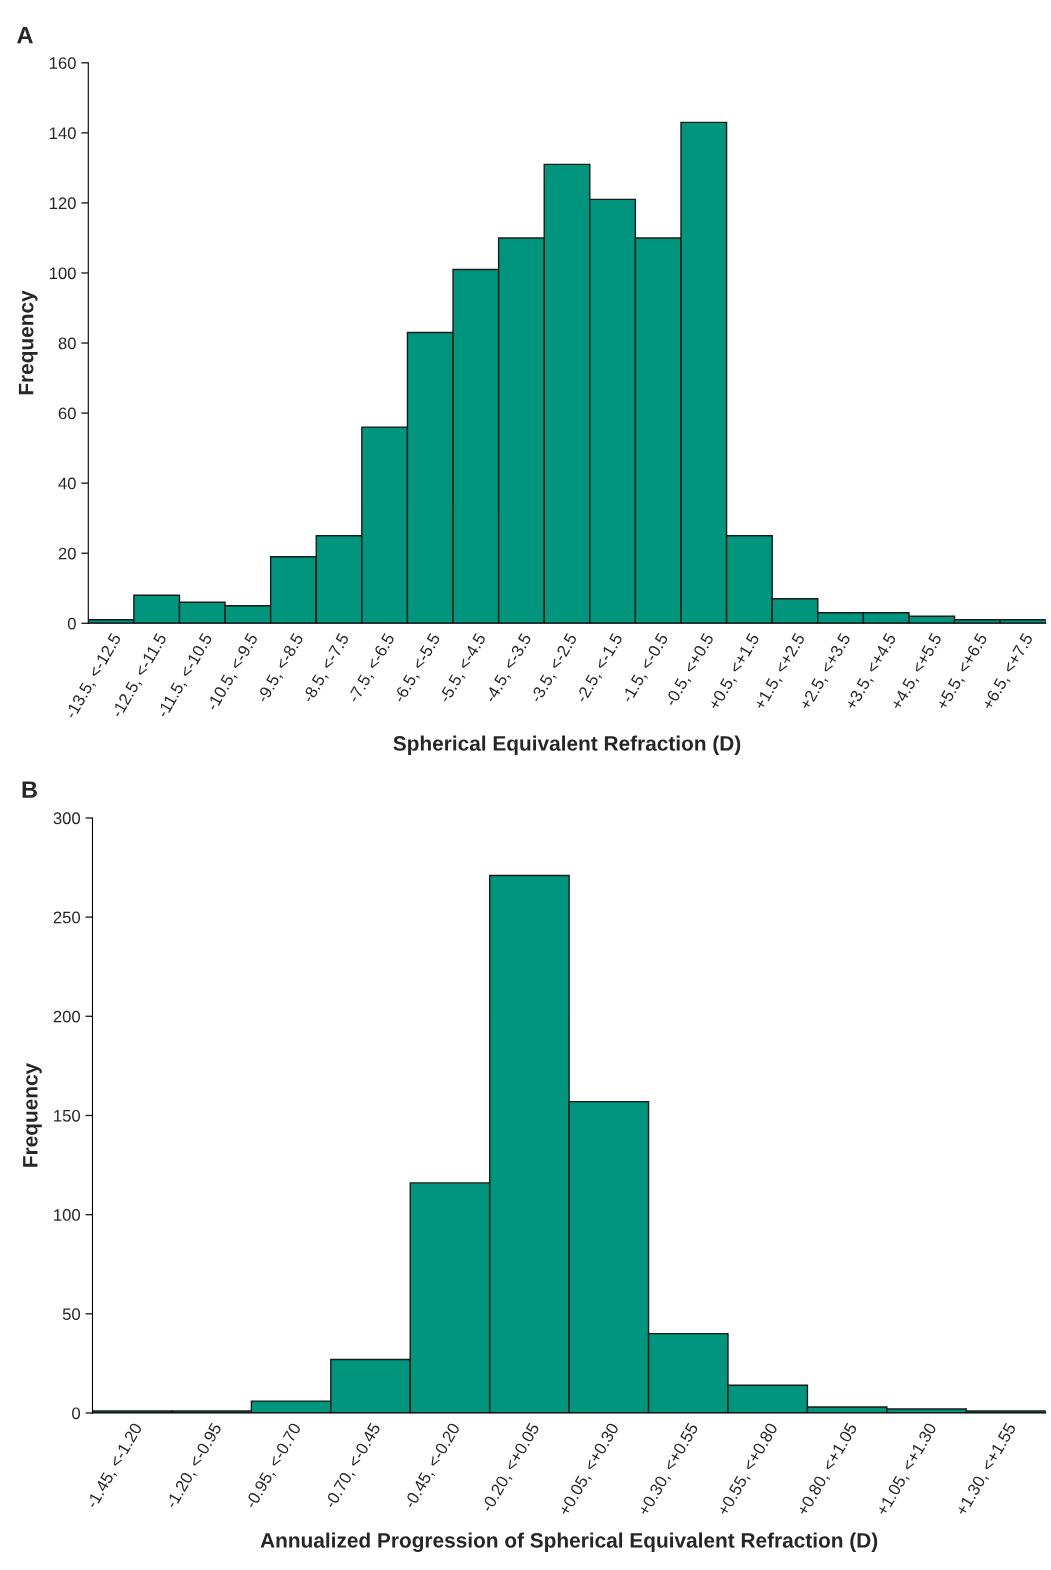  Describe the element at coordinates (67, 818) in the screenshot. I see `y-tick-label: 300` at that location.